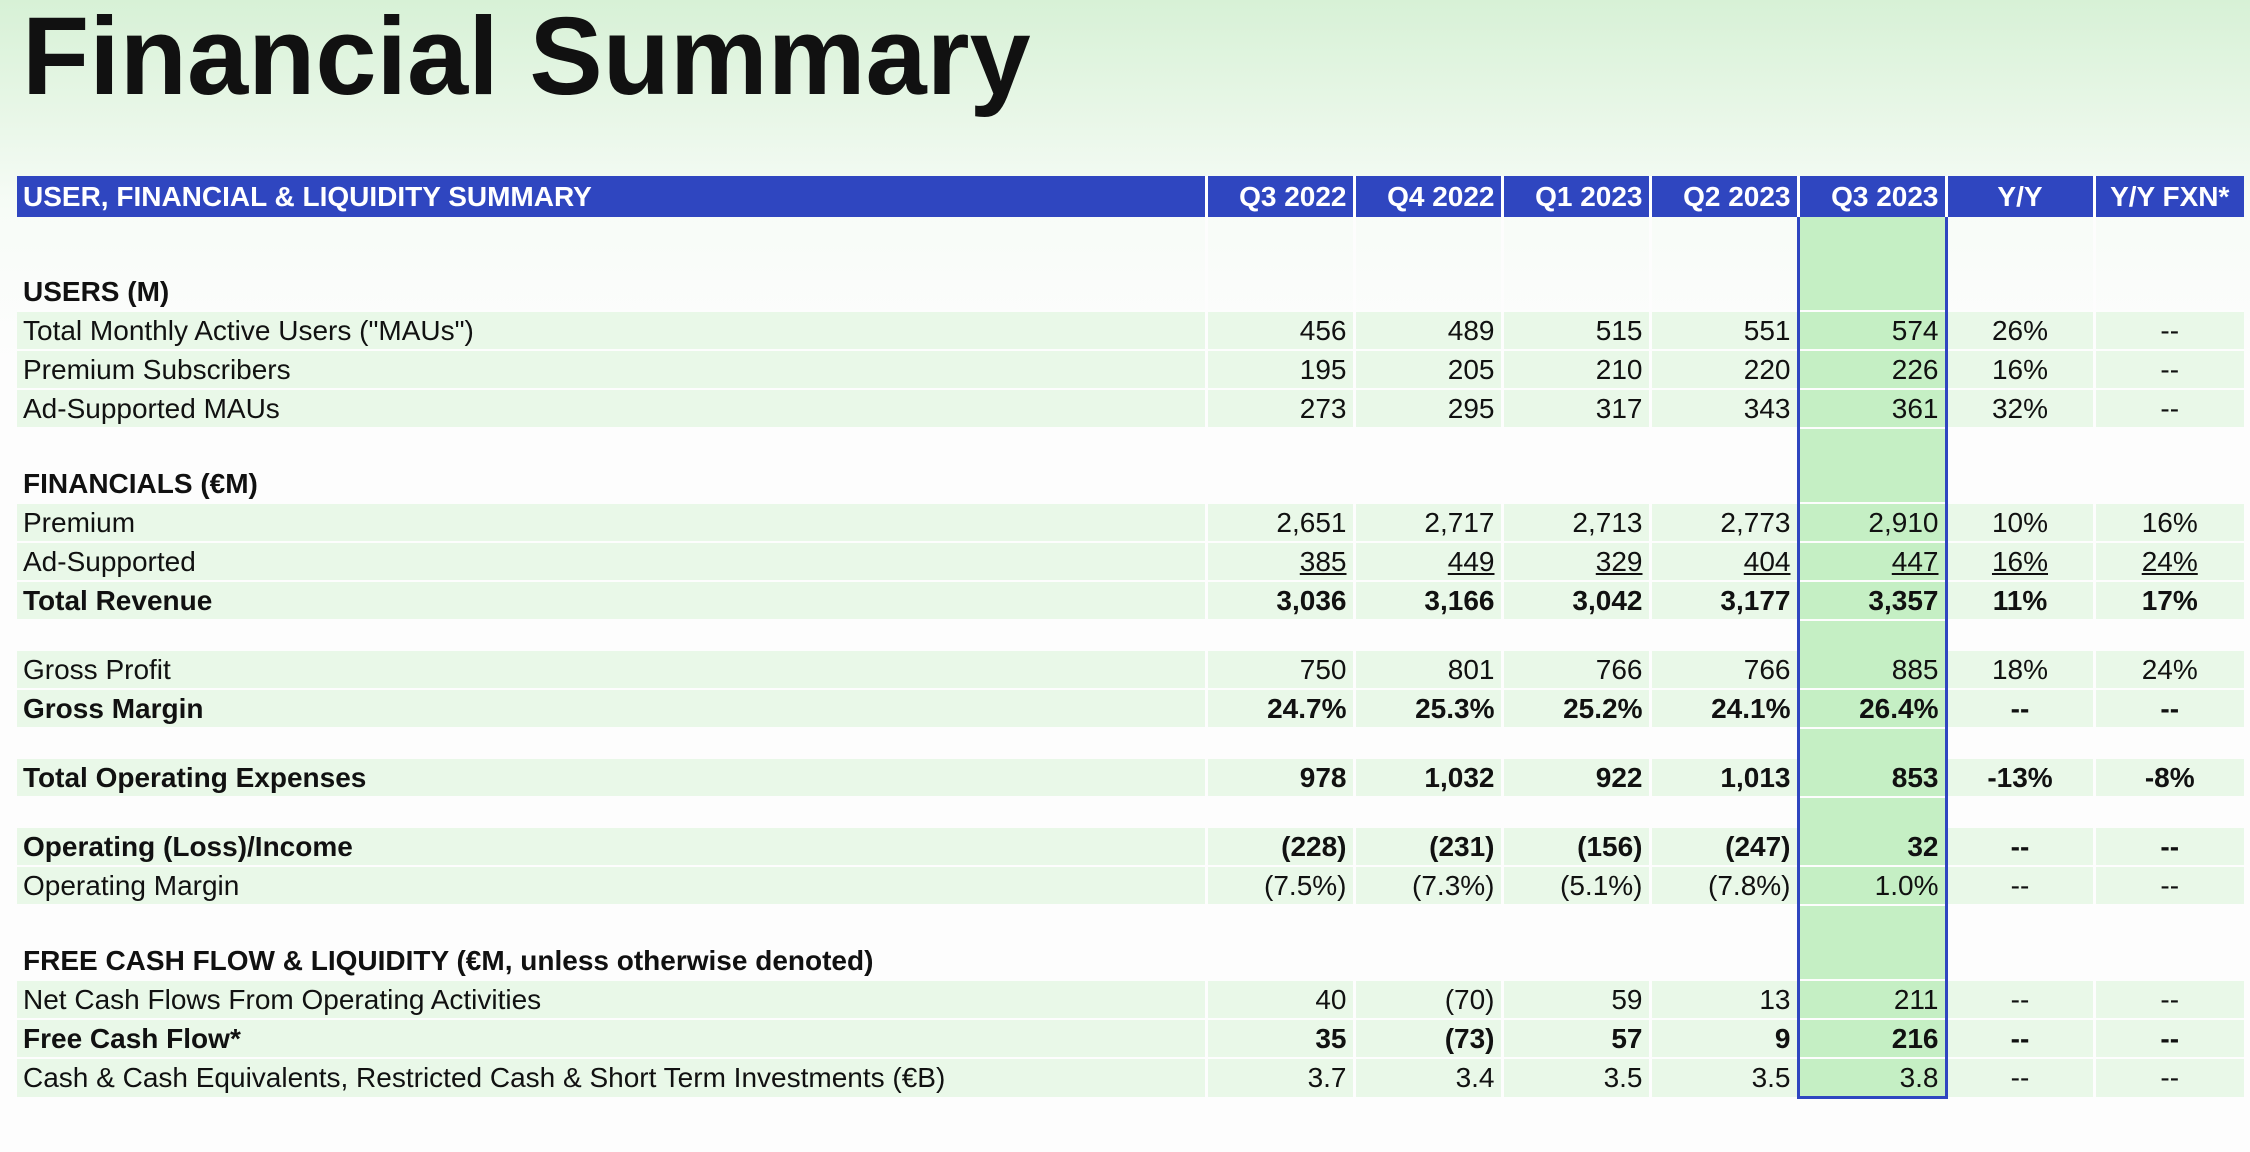  Describe the element at coordinates (1279, 886) in the screenshot. I see `cell-q3-2022: (7.5%)` at that location.